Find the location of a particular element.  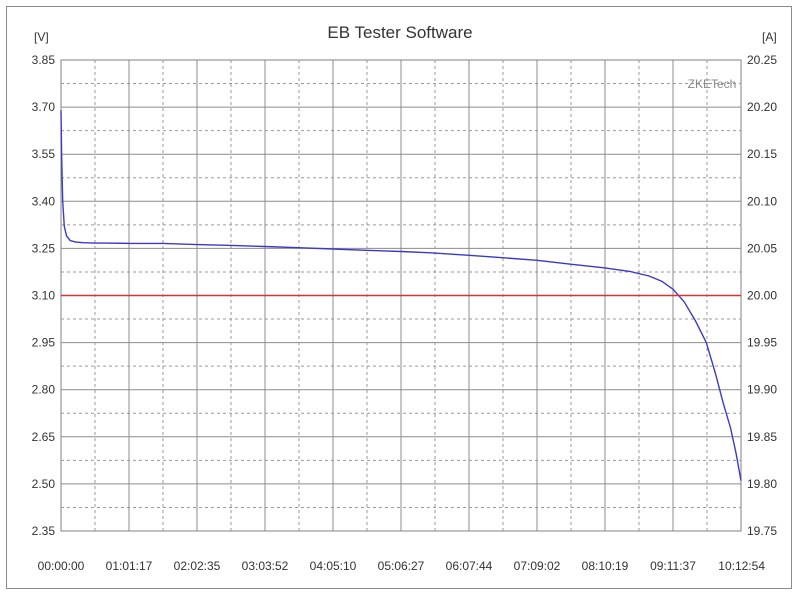

y-left-tick-label: 2.65 is located at coordinates (44, 437).